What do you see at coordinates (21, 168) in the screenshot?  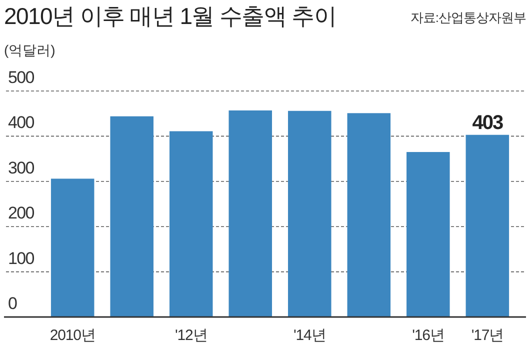 I see `y-tick-label: 300` at bounding box center [21, 168].